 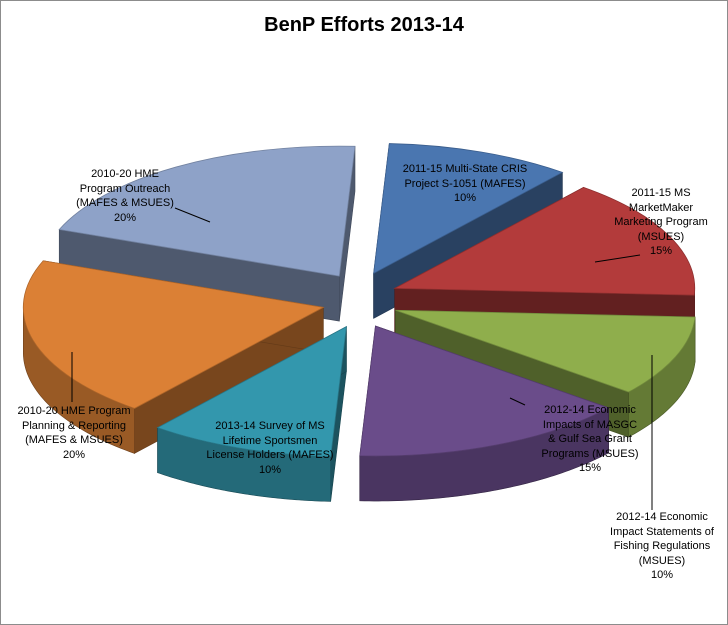 I want to click on slice-label-line: 2010-20 HME, so click(x=125, y=174).